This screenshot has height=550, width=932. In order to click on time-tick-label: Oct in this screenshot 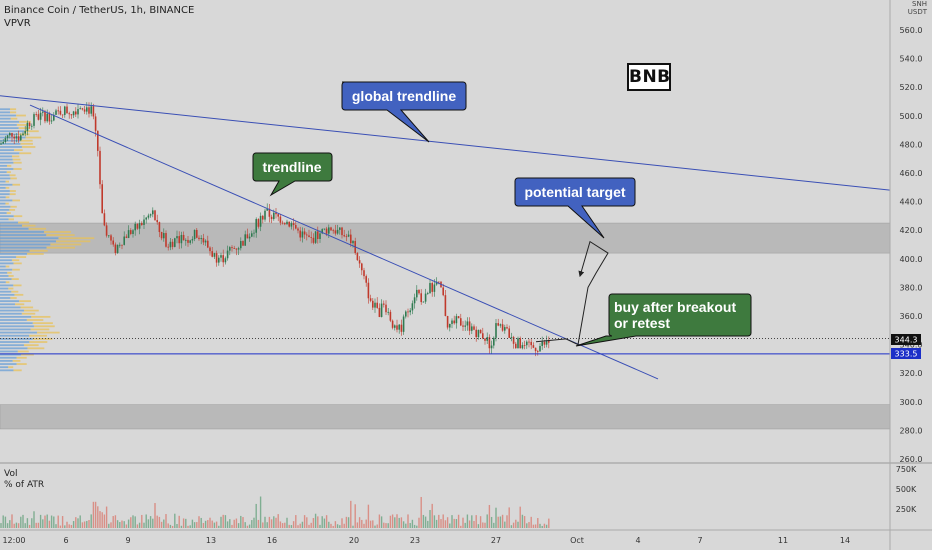, I will do `click(577, 540)`.